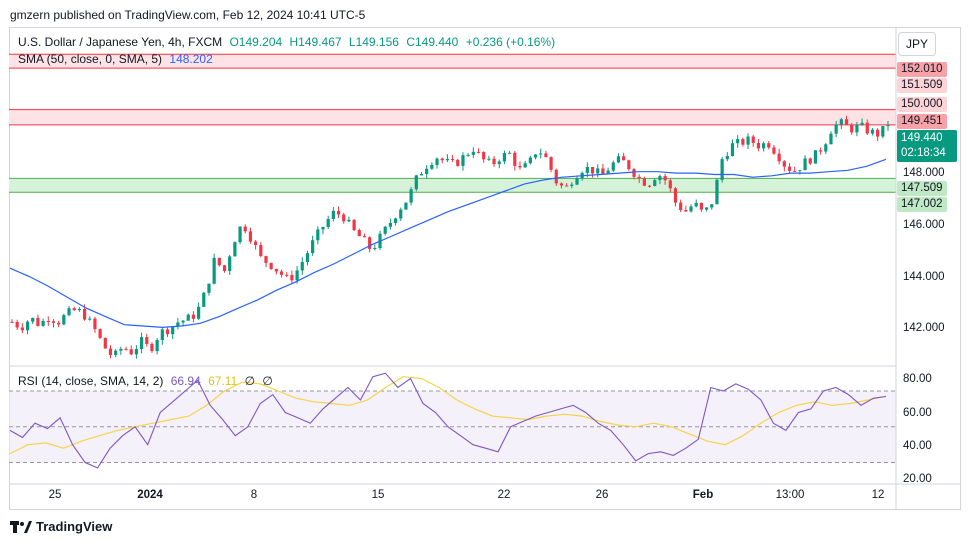 The width and height of the screenshot is (970, 545). What do you see at coordinates (917, 44) in the screenshot?
I see `currency-button: JPY` at bounding box center [917, 44].